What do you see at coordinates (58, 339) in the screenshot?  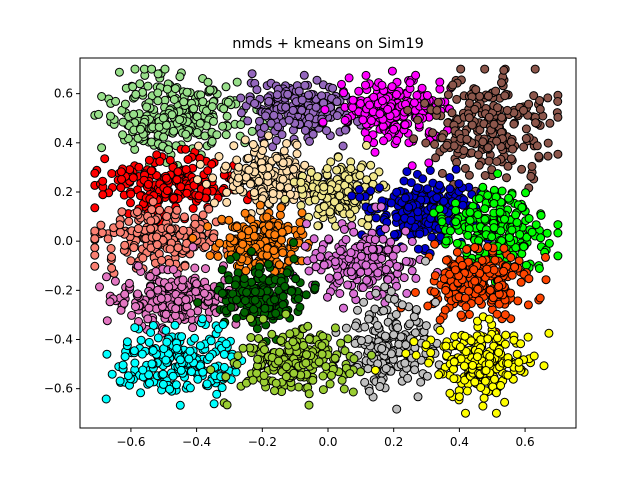 I see `y-tick-label: −0.4` at bounding box center [58, 339].